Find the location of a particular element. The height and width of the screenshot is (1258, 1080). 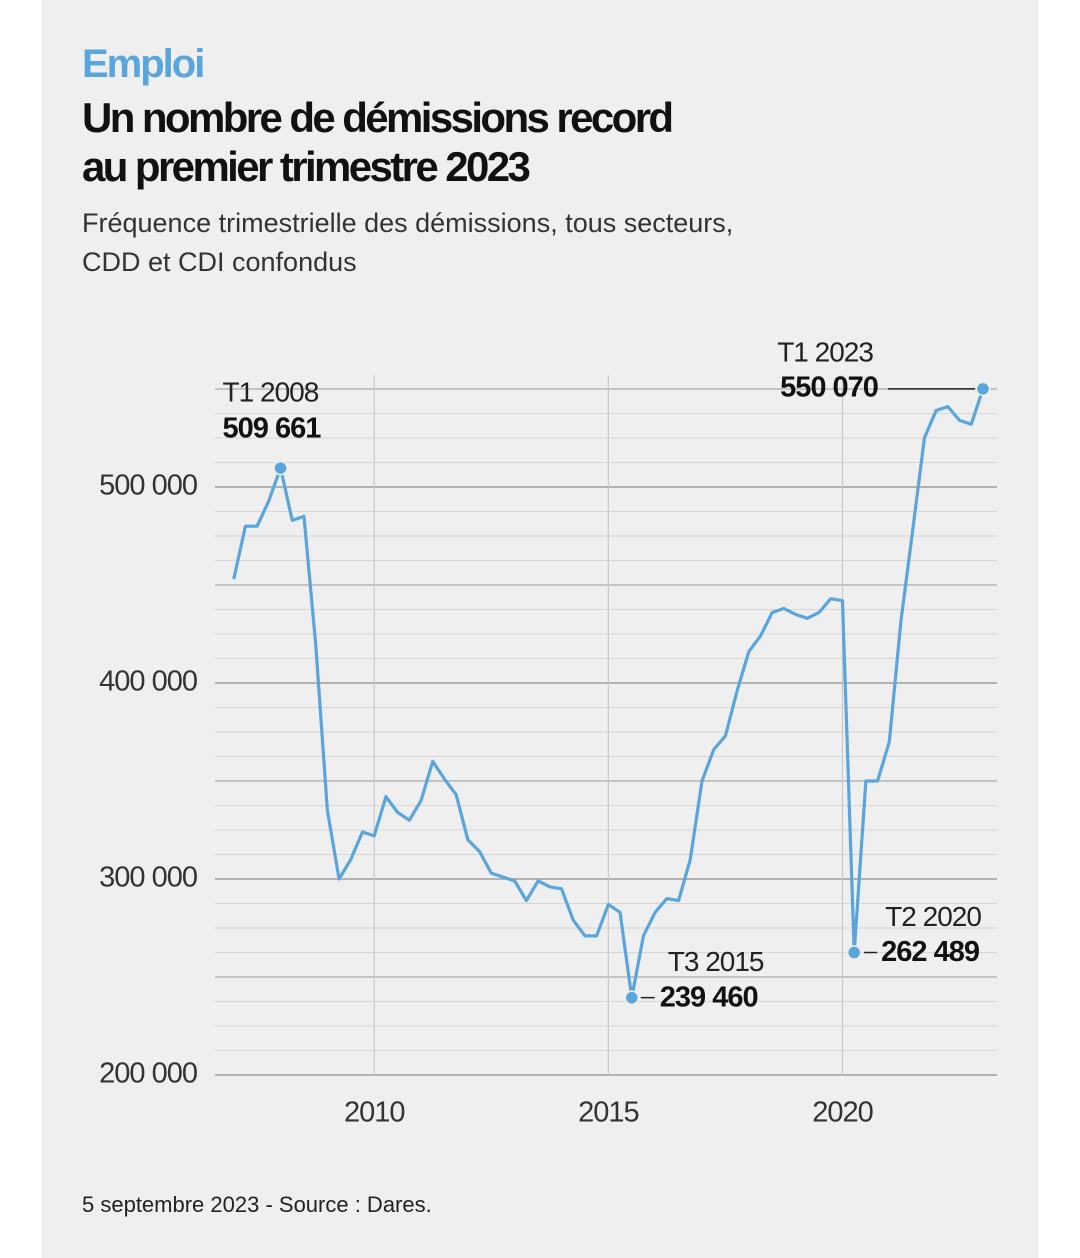

annotation-value: 262 489 is located at coordinates (930, 952).